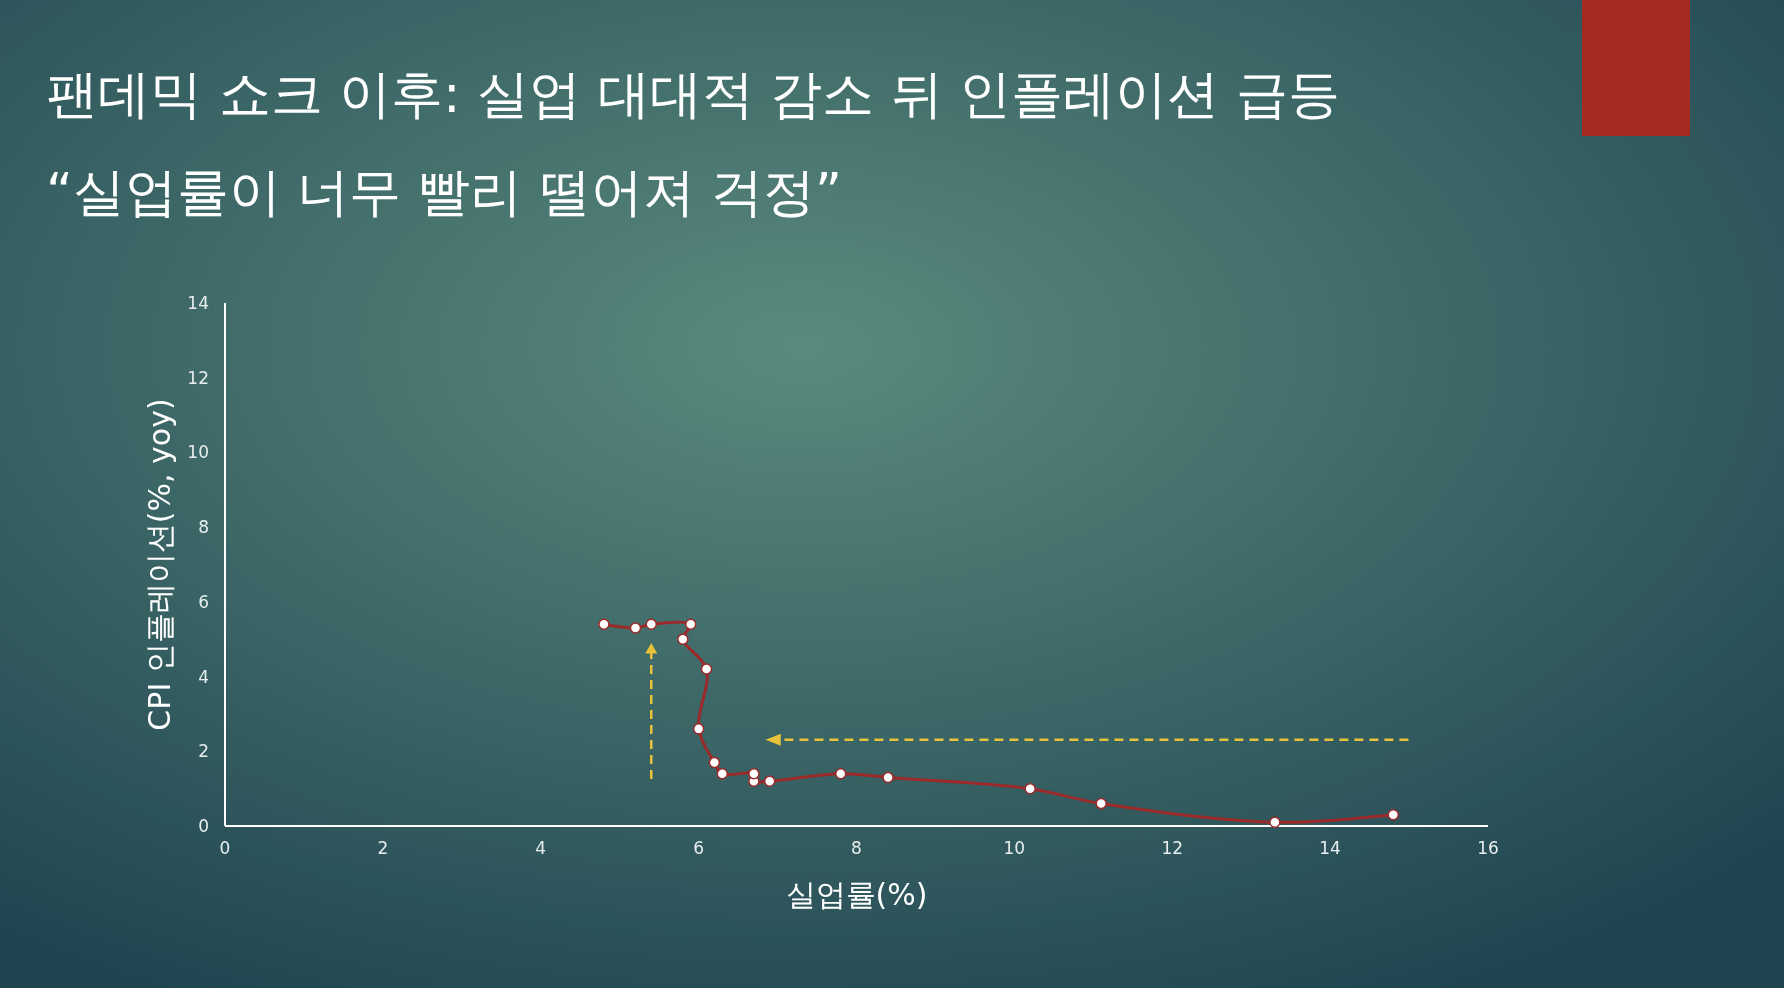 The image size is (1784, 988). Describe the element at coordinates (198, 302) in the screenshot. I see `y-tick-label: 14` at that location.